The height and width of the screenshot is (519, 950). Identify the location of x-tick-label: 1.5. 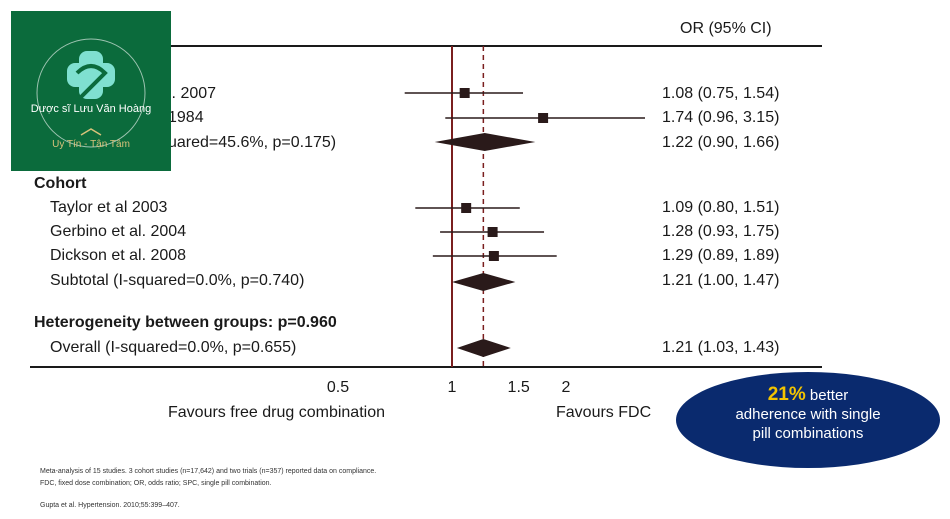
(518, 387).